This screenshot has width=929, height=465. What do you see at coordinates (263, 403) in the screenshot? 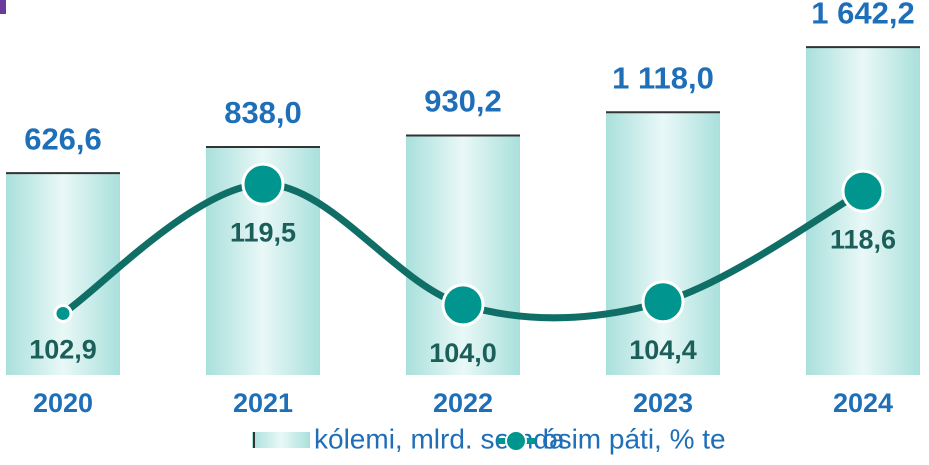
I see `x-tick-label: 2021` at bounding box center [263, 403].